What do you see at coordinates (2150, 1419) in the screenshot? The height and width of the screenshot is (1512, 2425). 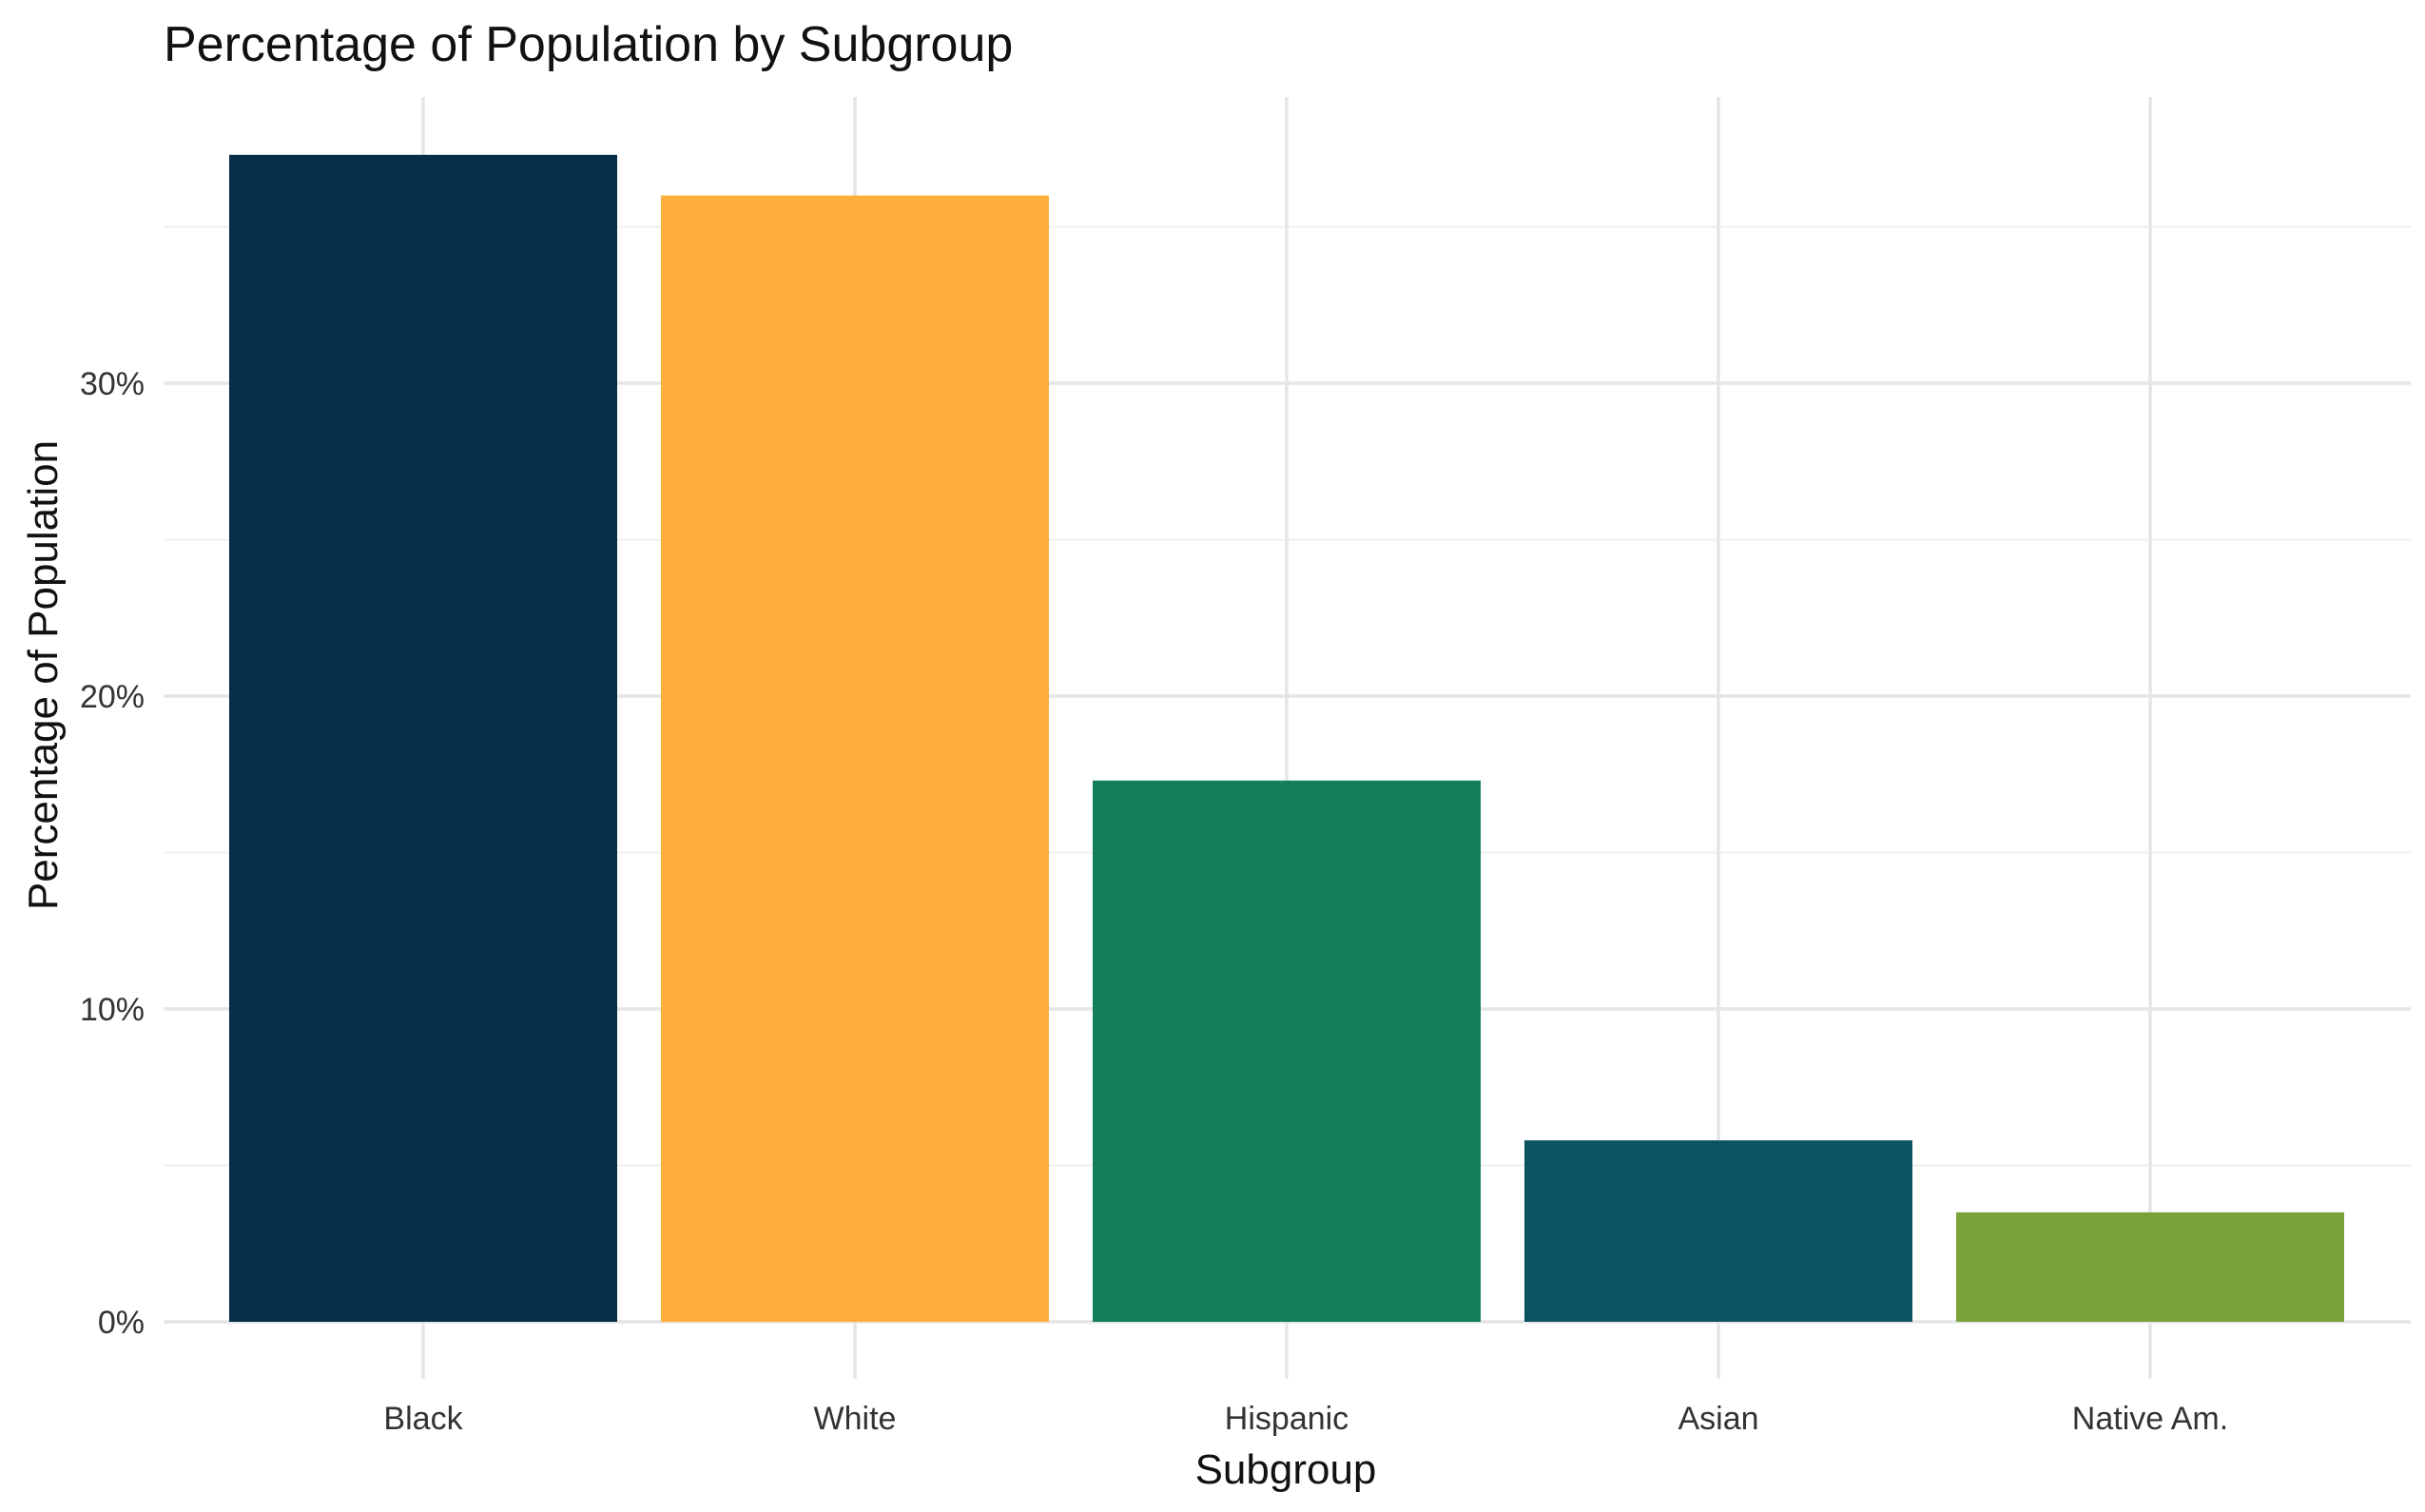 I see `x-tick-label: Native Am.` at bounding box center [2150, 1419].